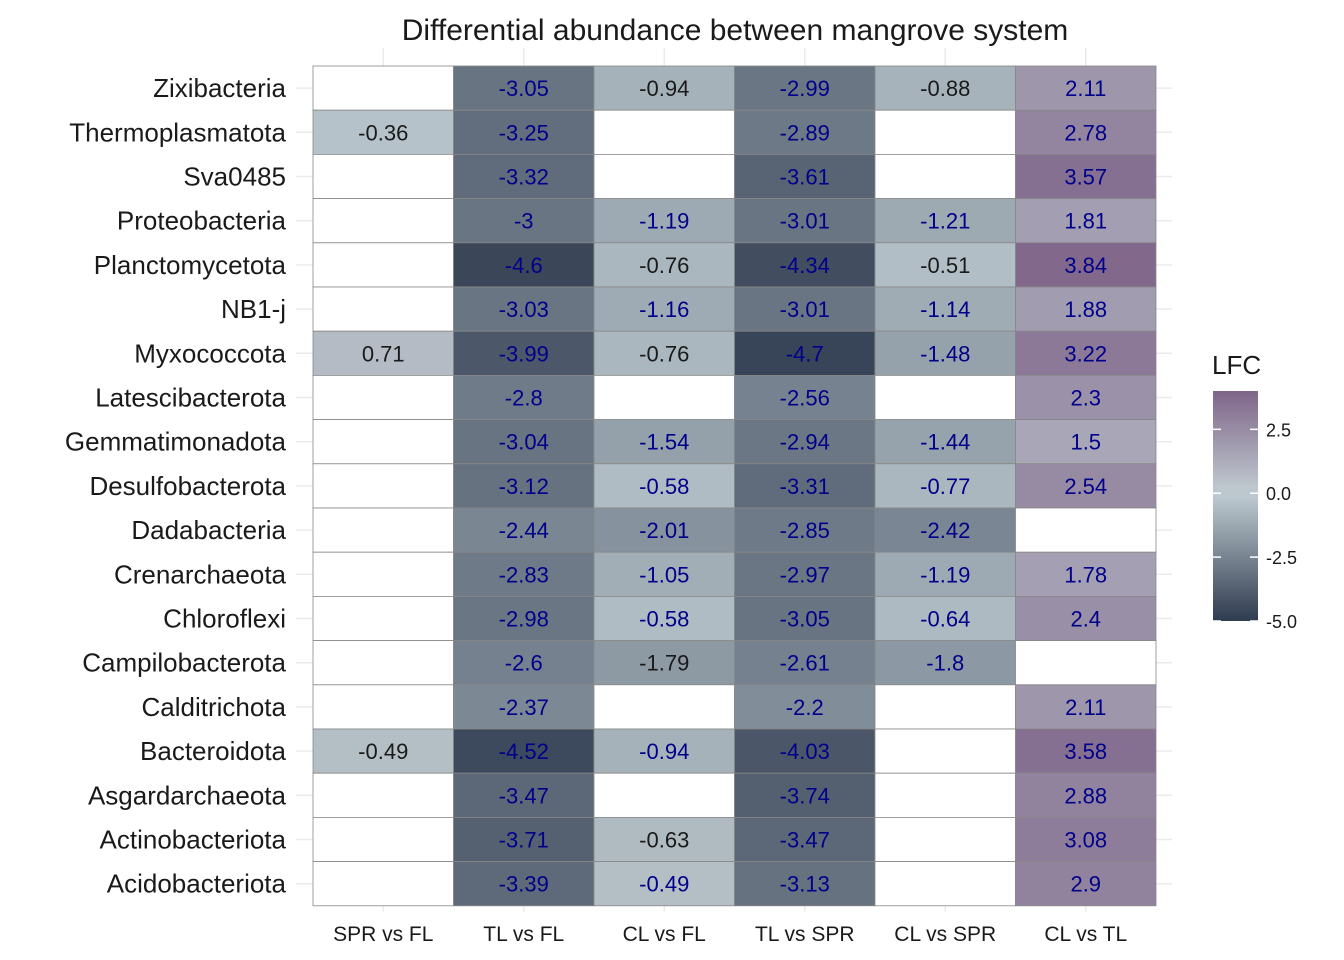  I want to click on cell-value-label: -3.61, so click(805, 177).